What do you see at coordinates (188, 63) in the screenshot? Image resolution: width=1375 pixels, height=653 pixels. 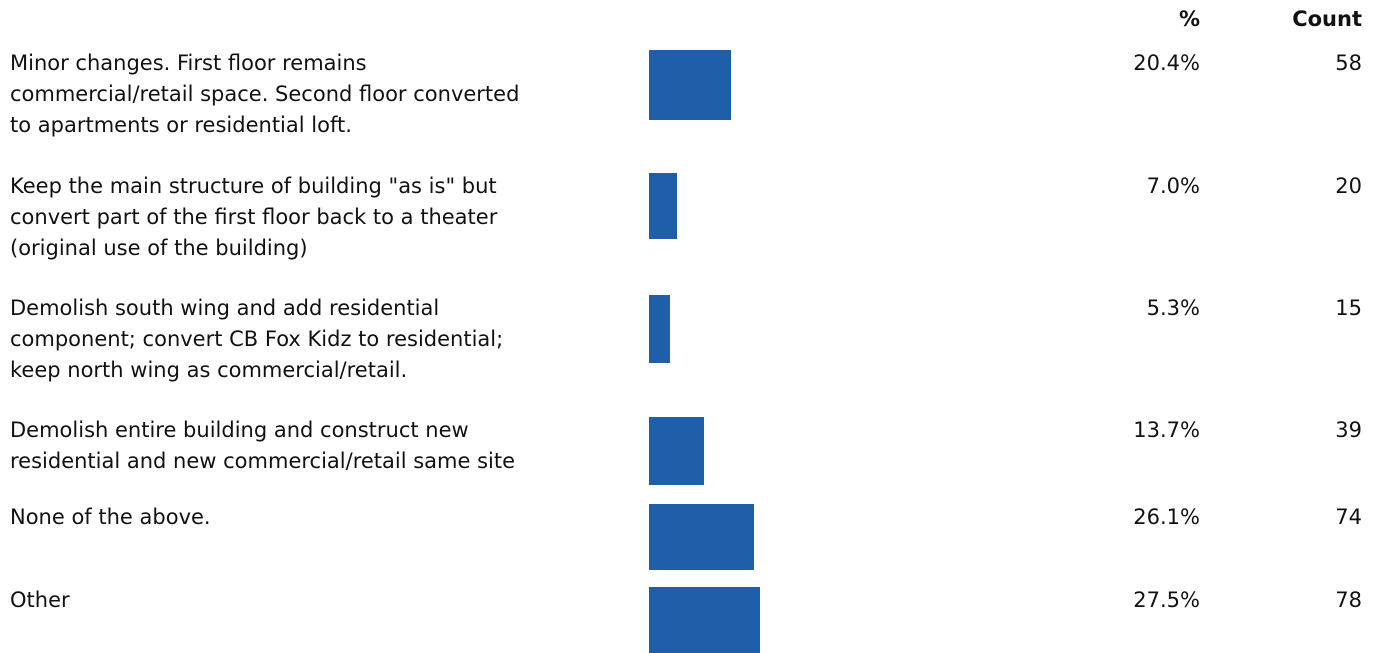 I see `category-label-line: Minor changes. First floor remains` at bounding box center [188, 63].